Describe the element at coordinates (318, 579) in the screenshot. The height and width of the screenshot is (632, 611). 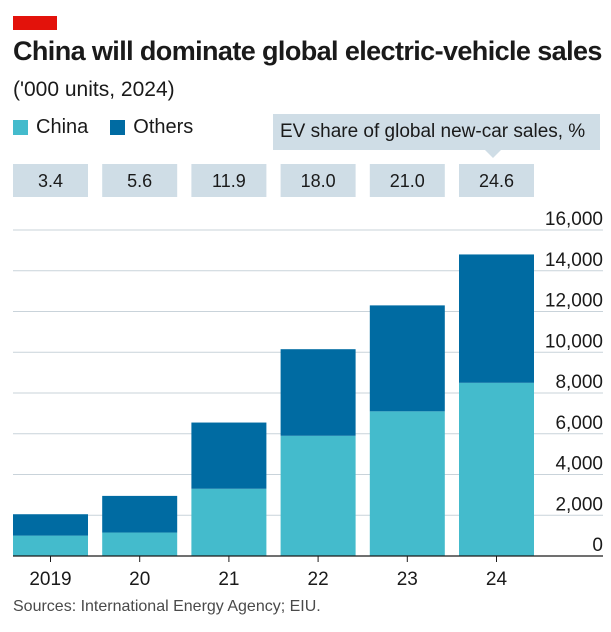
I see `x-tick-label: 22` at that location.